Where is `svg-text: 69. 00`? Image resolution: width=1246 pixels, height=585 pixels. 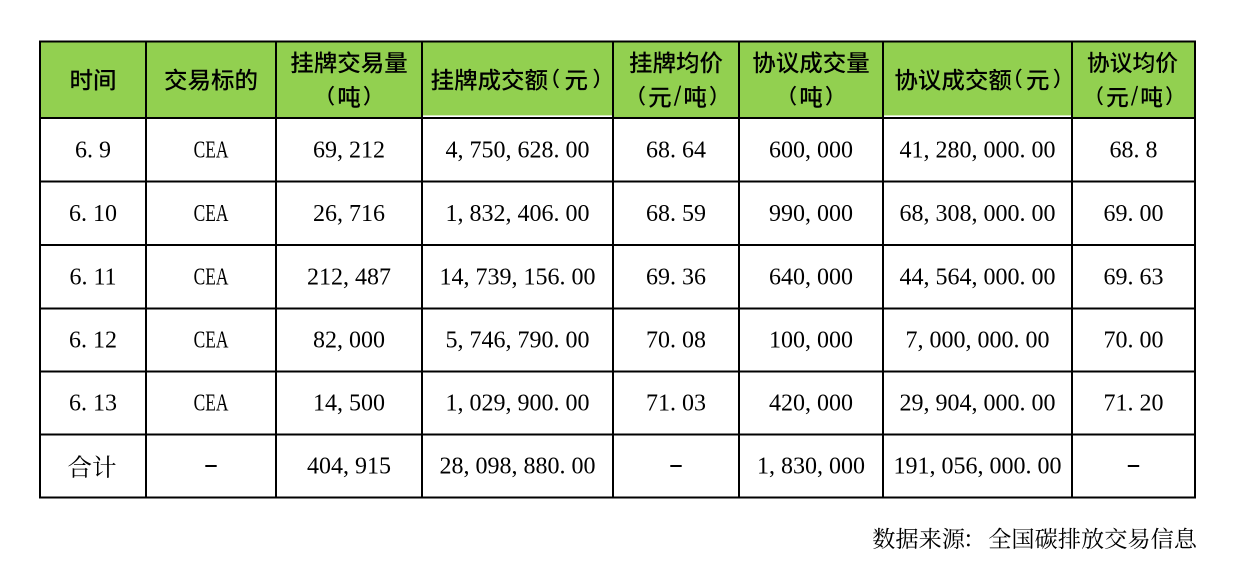
svg-text: 69. 00 is located at coordinates (1134, 214).